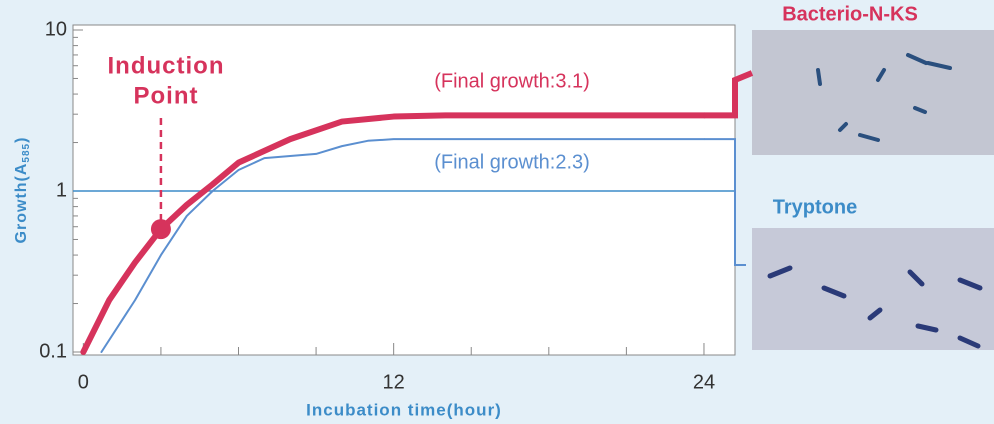  Describe the element at coordinates (166, 95) in the screenshot. I see `induction-label: Point` at that location.